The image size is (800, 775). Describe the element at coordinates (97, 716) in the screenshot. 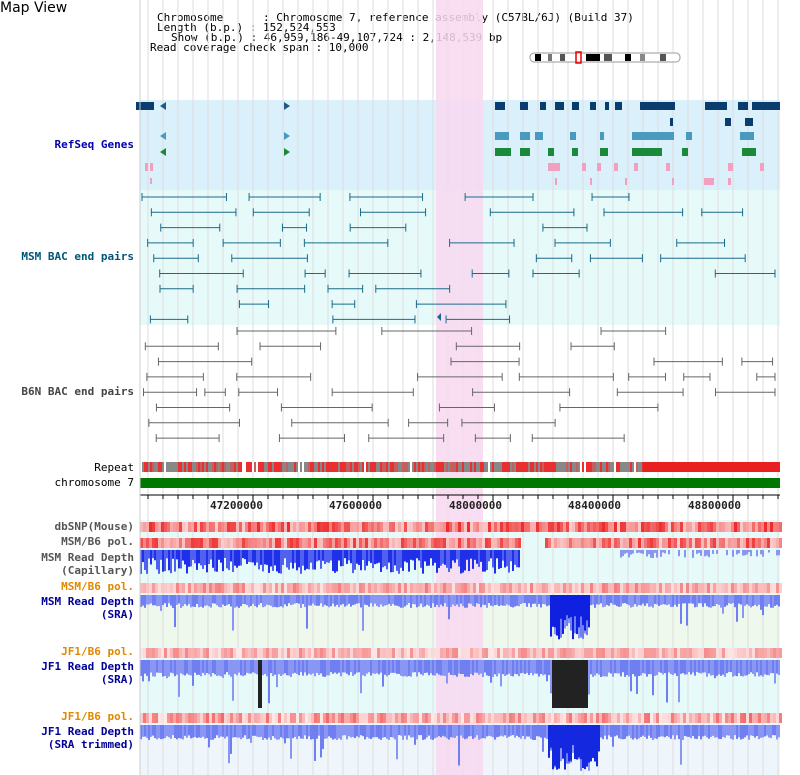

I see `track-label-jf1-b6-pol-2: JF1/B6 pol.` at that location.